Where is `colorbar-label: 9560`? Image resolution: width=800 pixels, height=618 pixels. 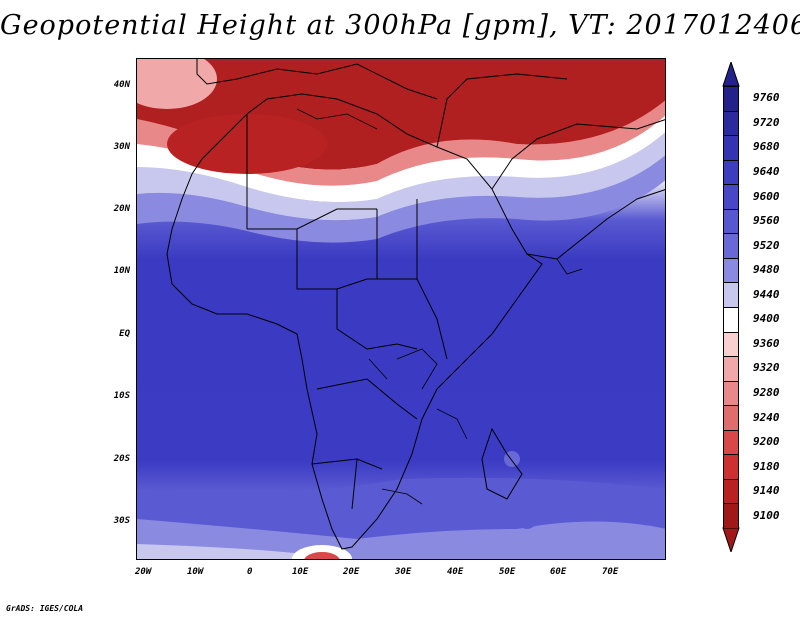
colorbar-label: 9560 is located at coordinates (766, 221).